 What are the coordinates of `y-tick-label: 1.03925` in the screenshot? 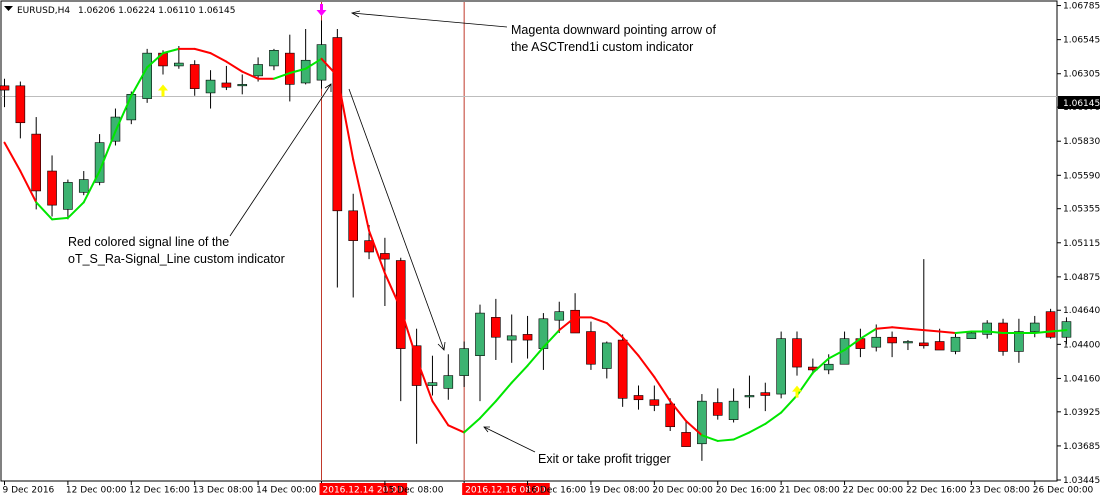 It's located at (1081, 413).